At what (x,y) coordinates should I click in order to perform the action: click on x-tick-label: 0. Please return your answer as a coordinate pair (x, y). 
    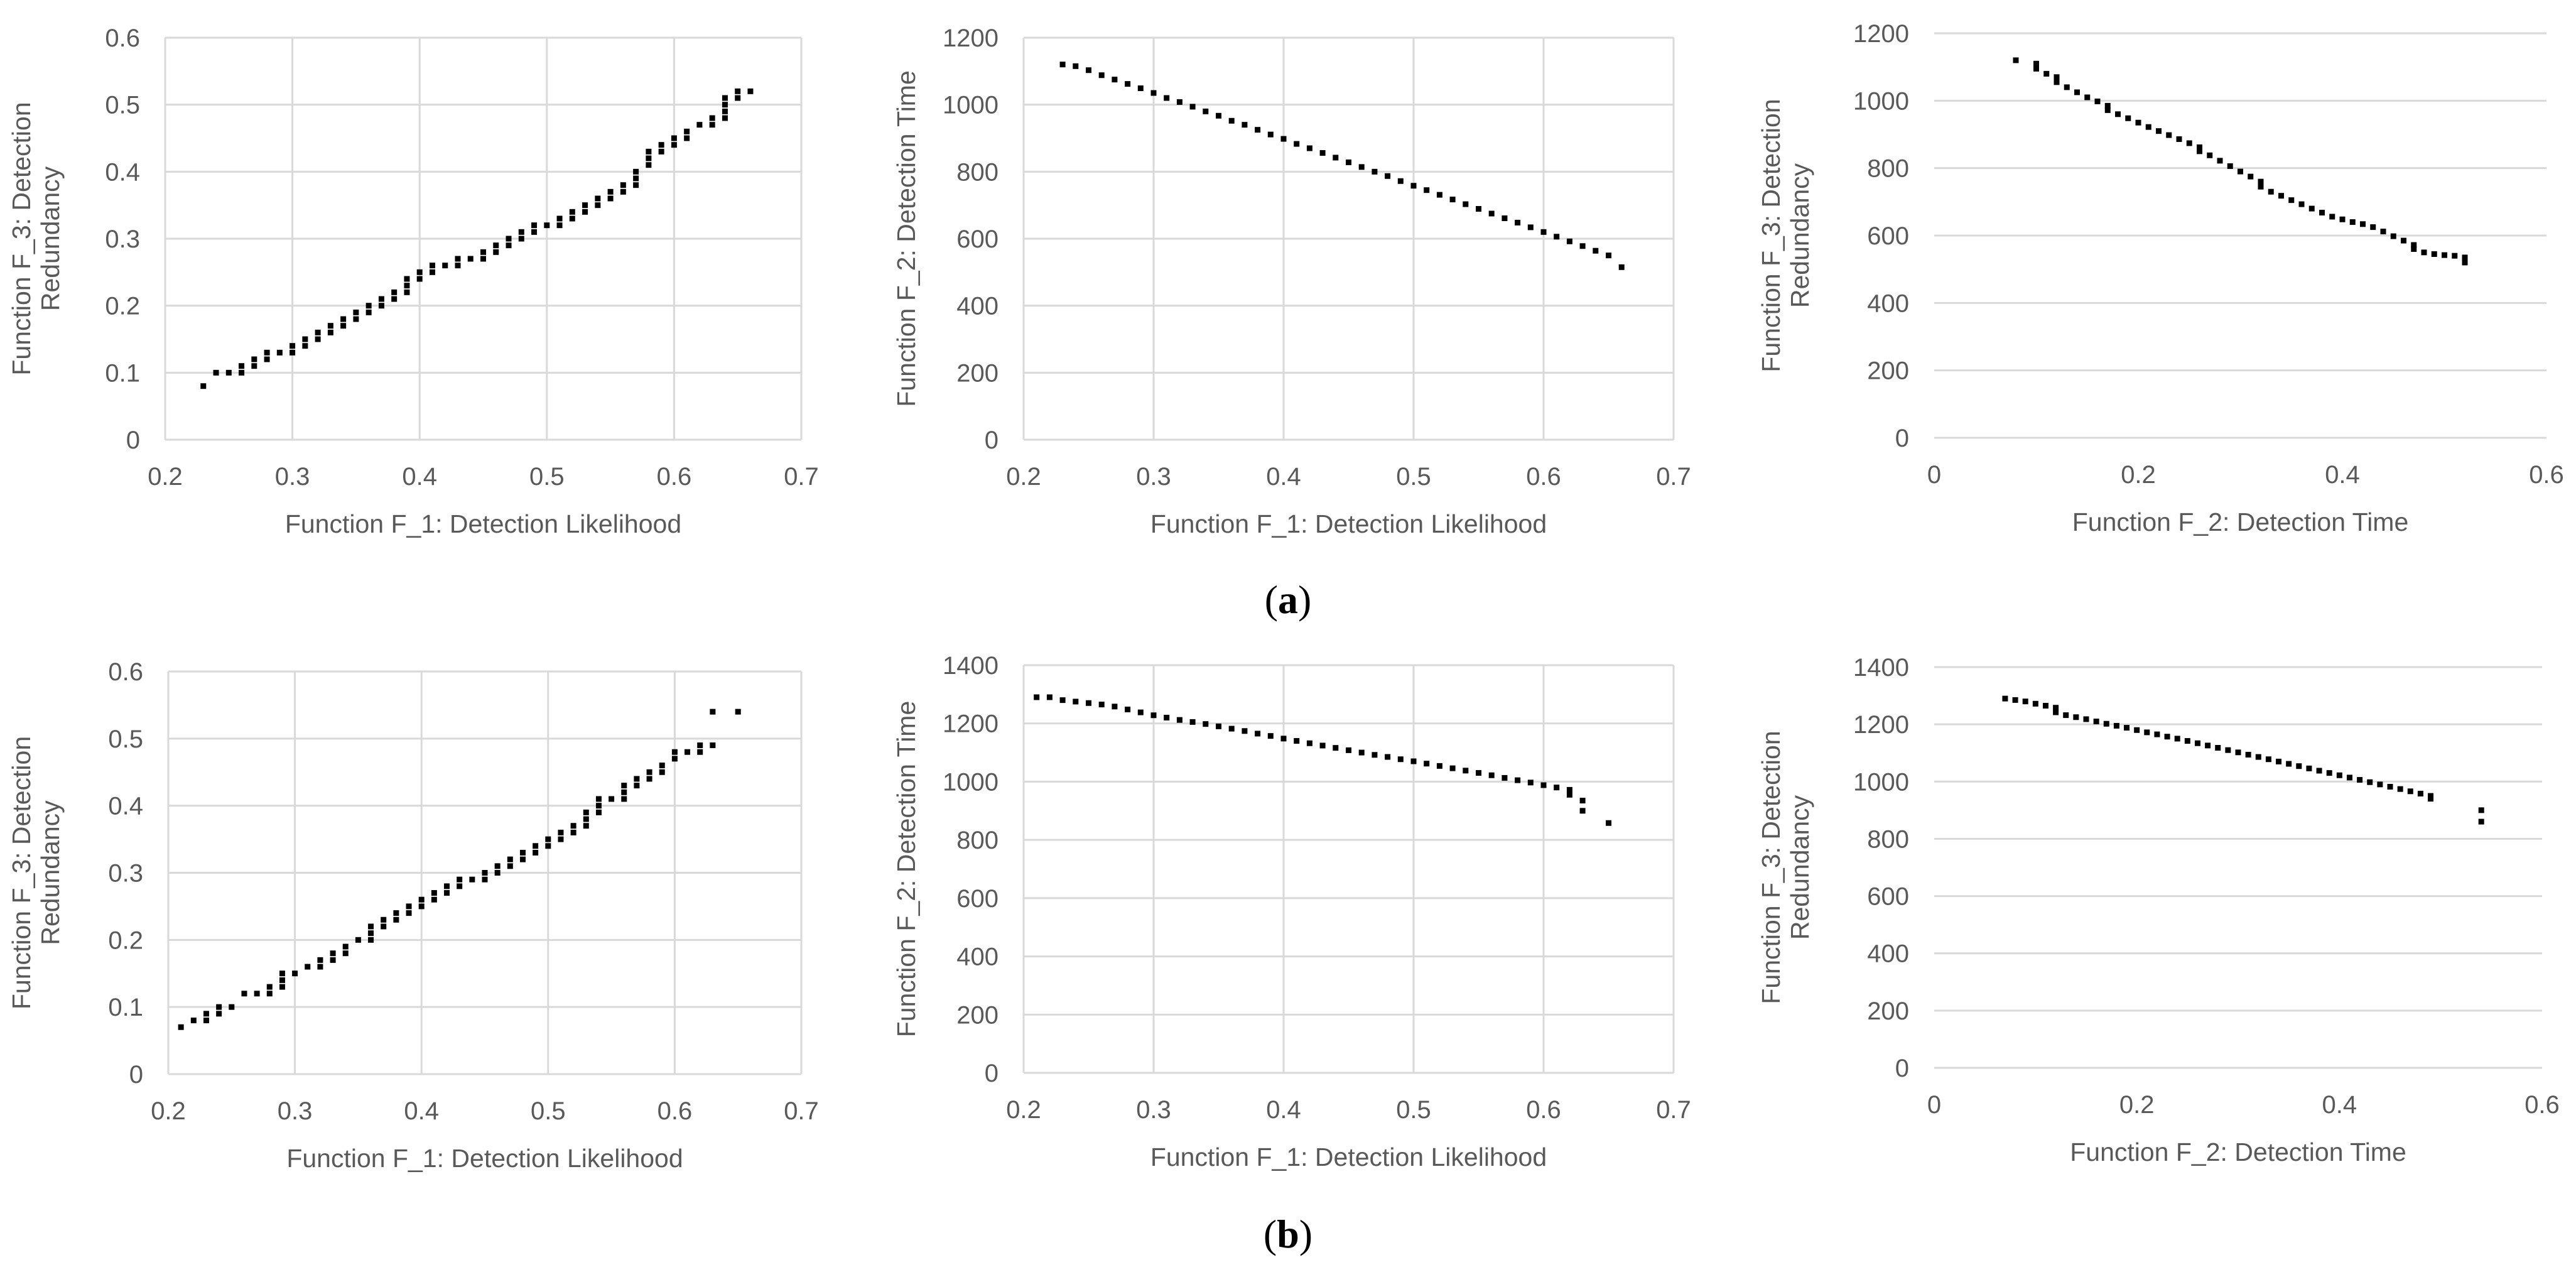
    Looking at the image, I should click on (1934, 1105).